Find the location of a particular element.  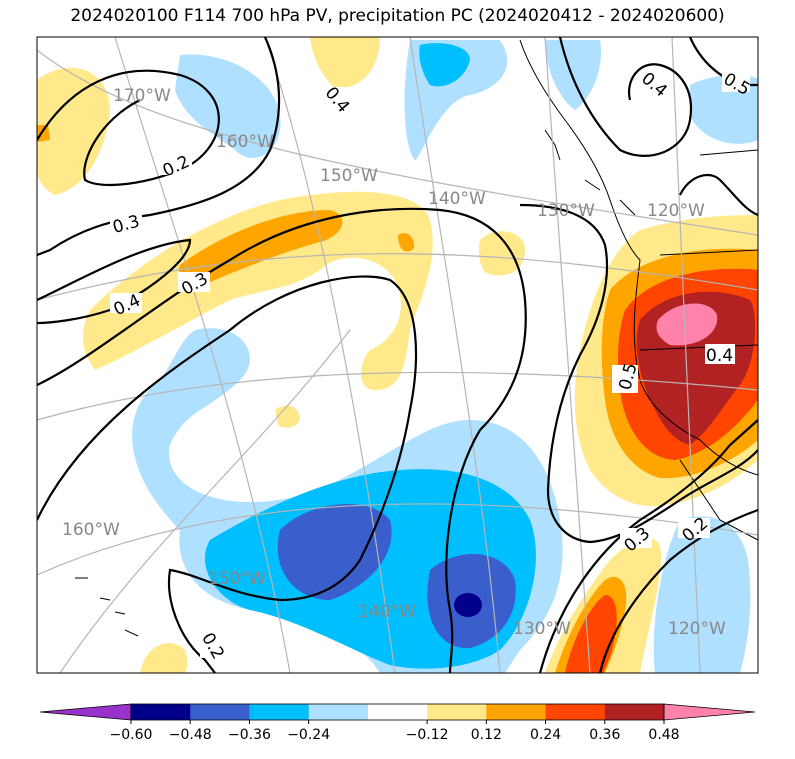

colorbar-segments is located at coordinates (397, 712).